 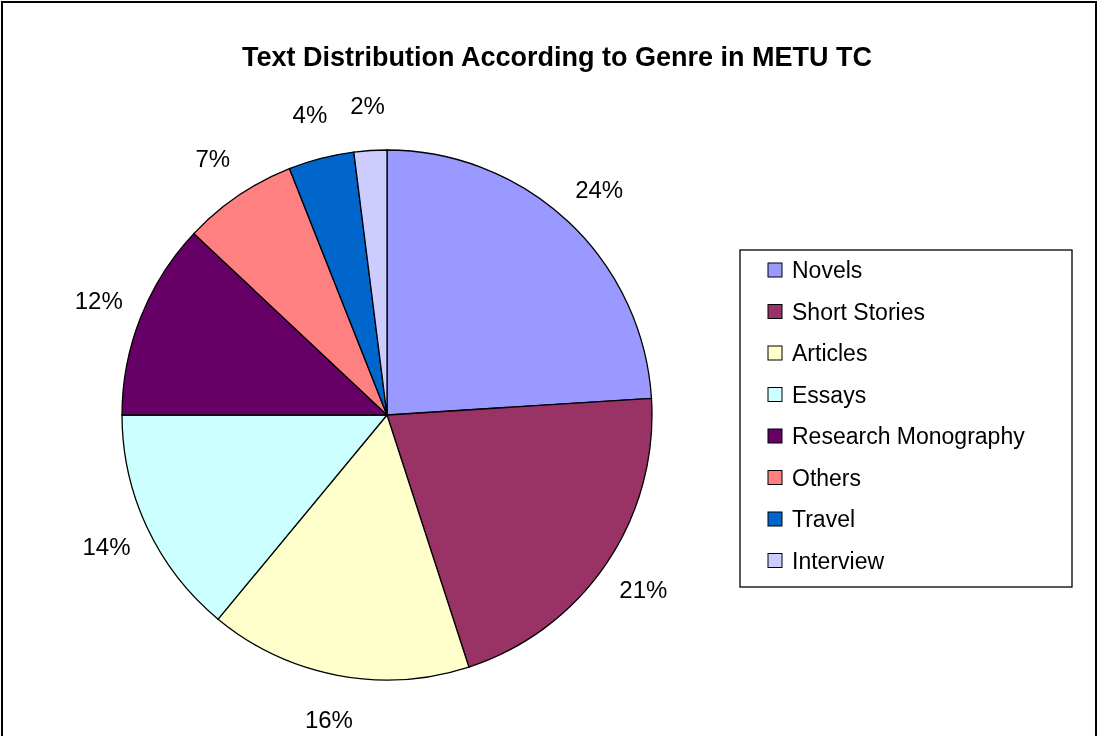 What do you see at coordinates (827, 477) in the screenshot?
I see `legend-label: Others` at bounding box center [827, 477].